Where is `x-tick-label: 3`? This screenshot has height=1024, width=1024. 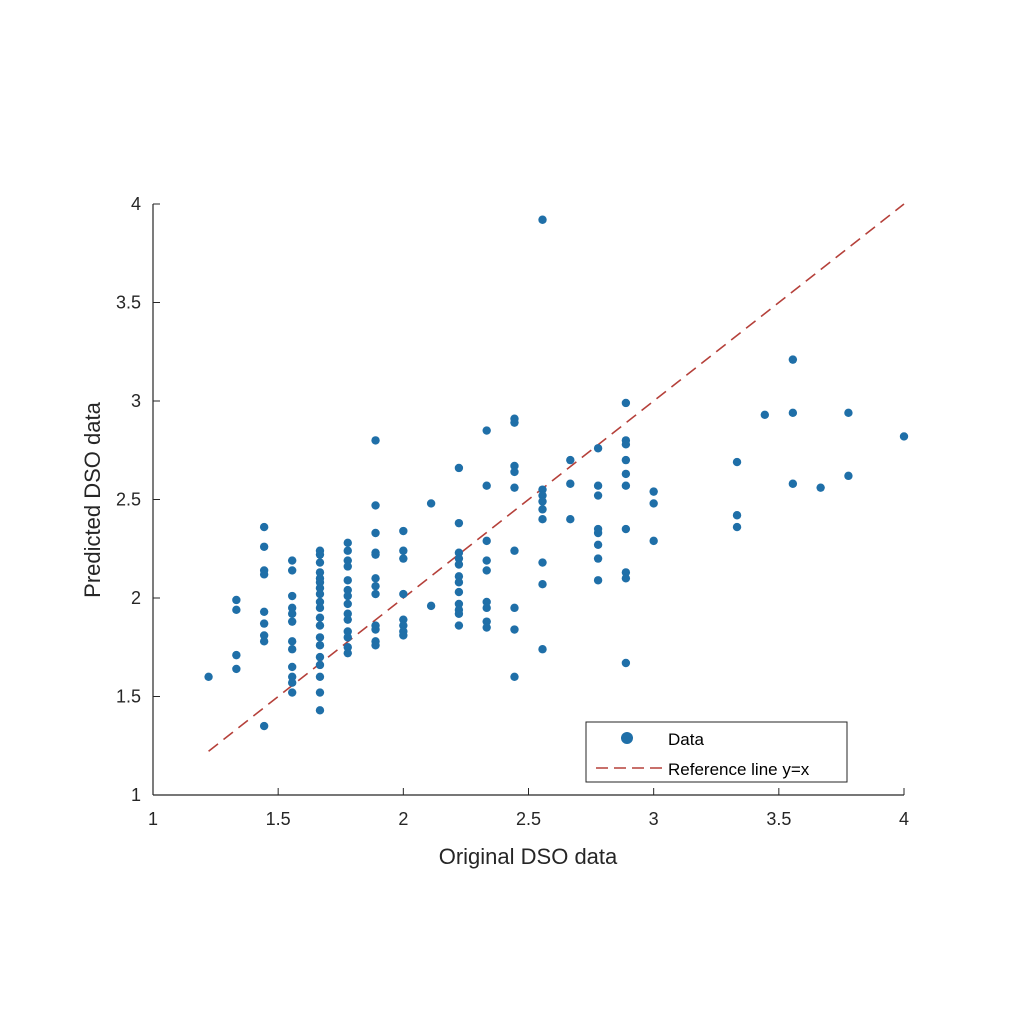
x-tick-label: 3 is located at coordinates (654, 819).